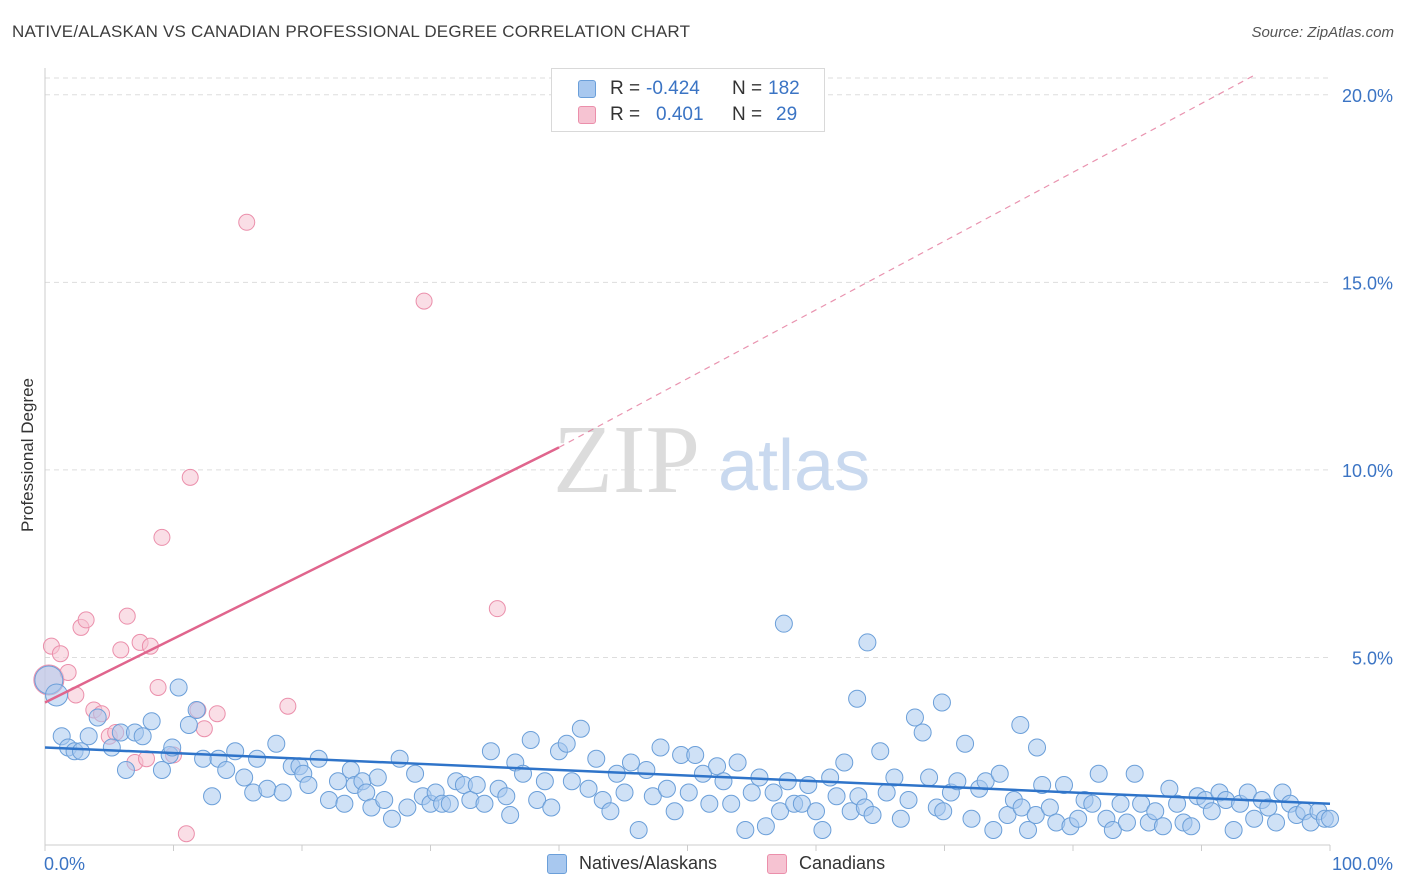  I want to click on legend-label-natives: Natives/Alaskans, so click(648, 863).